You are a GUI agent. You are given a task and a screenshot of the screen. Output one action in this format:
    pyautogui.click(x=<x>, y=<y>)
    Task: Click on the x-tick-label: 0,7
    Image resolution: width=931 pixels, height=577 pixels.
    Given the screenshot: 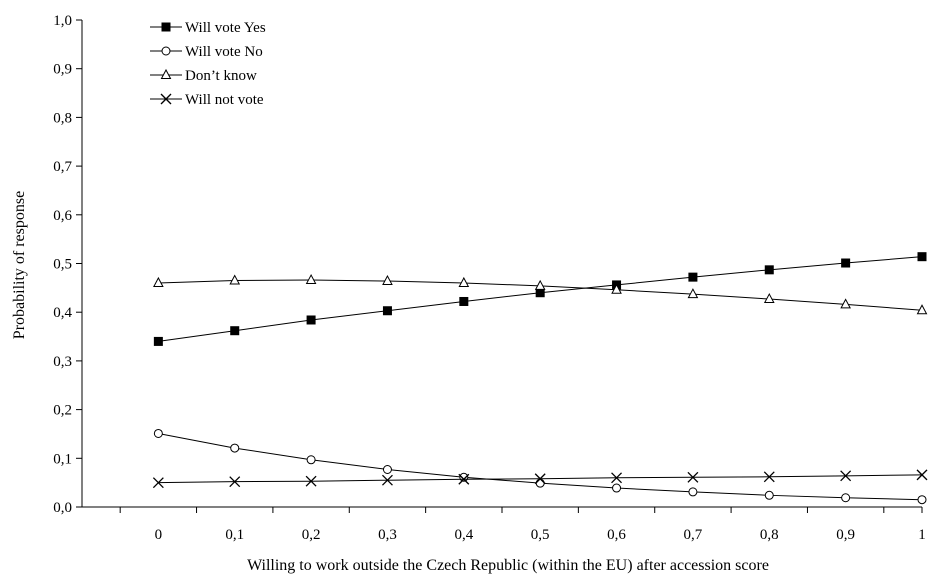 What is the action you would take?
    pyautogui.click(x=693, y=535)
    